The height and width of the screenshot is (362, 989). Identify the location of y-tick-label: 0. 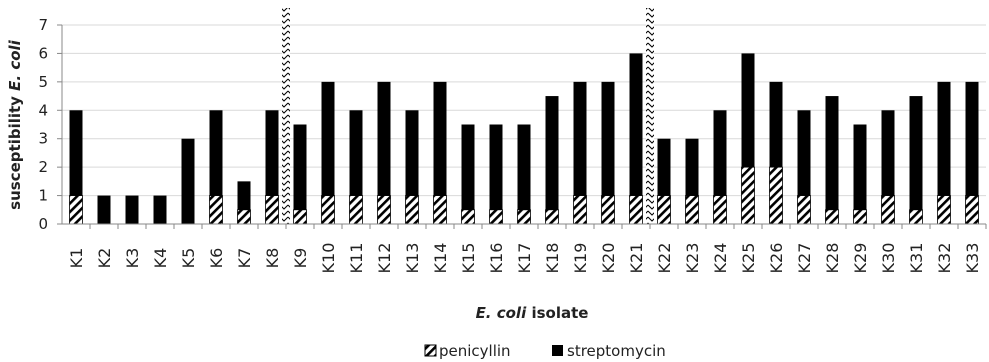
(43, 224).